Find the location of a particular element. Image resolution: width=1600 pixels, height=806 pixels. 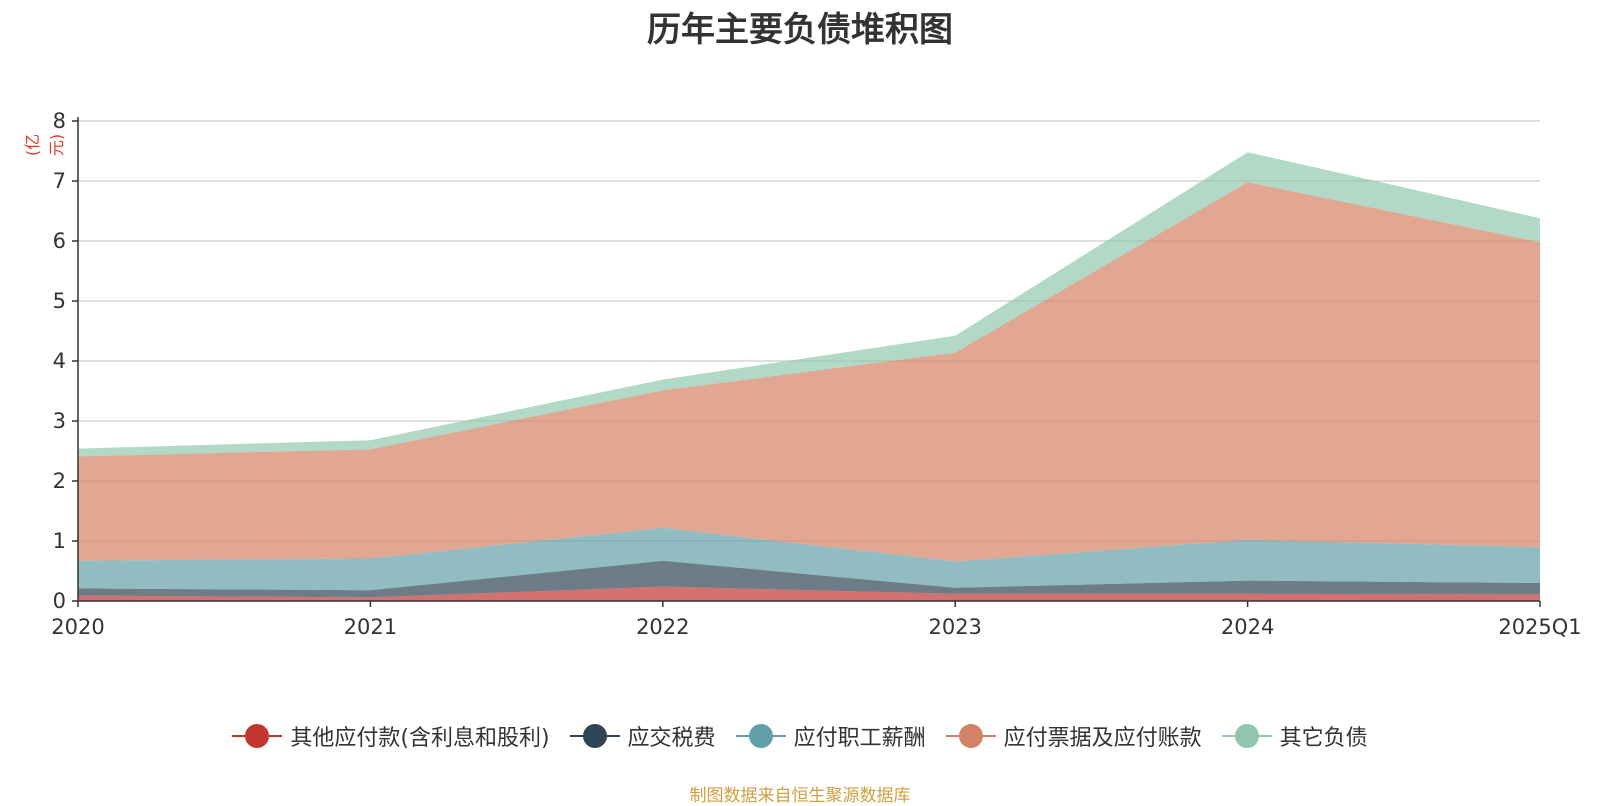

y-tick-label: 3 is located at coordinates (59, 421).